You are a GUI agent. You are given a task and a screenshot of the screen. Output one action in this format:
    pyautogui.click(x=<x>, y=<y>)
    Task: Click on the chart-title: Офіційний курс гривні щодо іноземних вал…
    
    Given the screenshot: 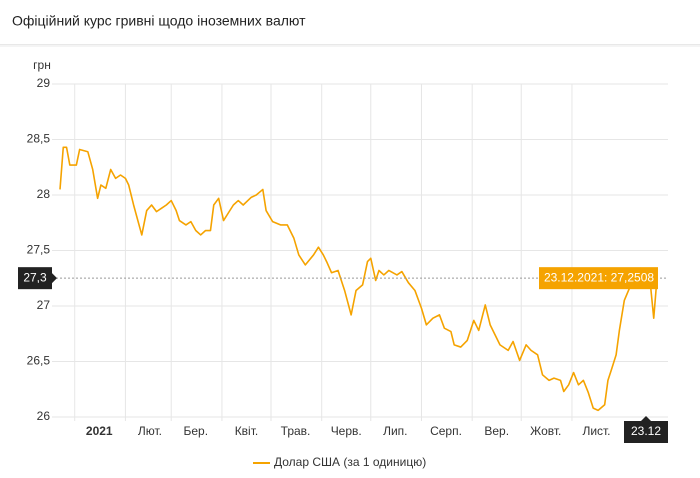 What is the action you would take?
    pyautogui.click(x=159, y=21)
    